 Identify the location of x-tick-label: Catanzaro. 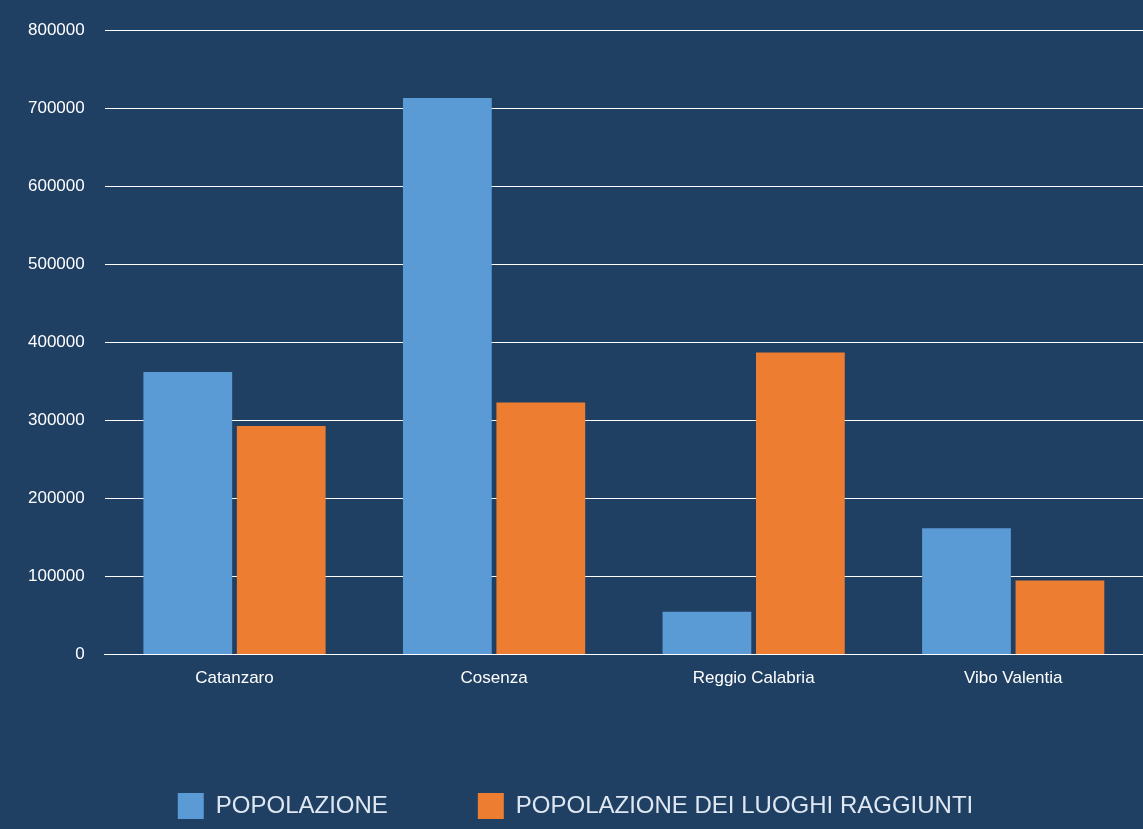
(234, 678).